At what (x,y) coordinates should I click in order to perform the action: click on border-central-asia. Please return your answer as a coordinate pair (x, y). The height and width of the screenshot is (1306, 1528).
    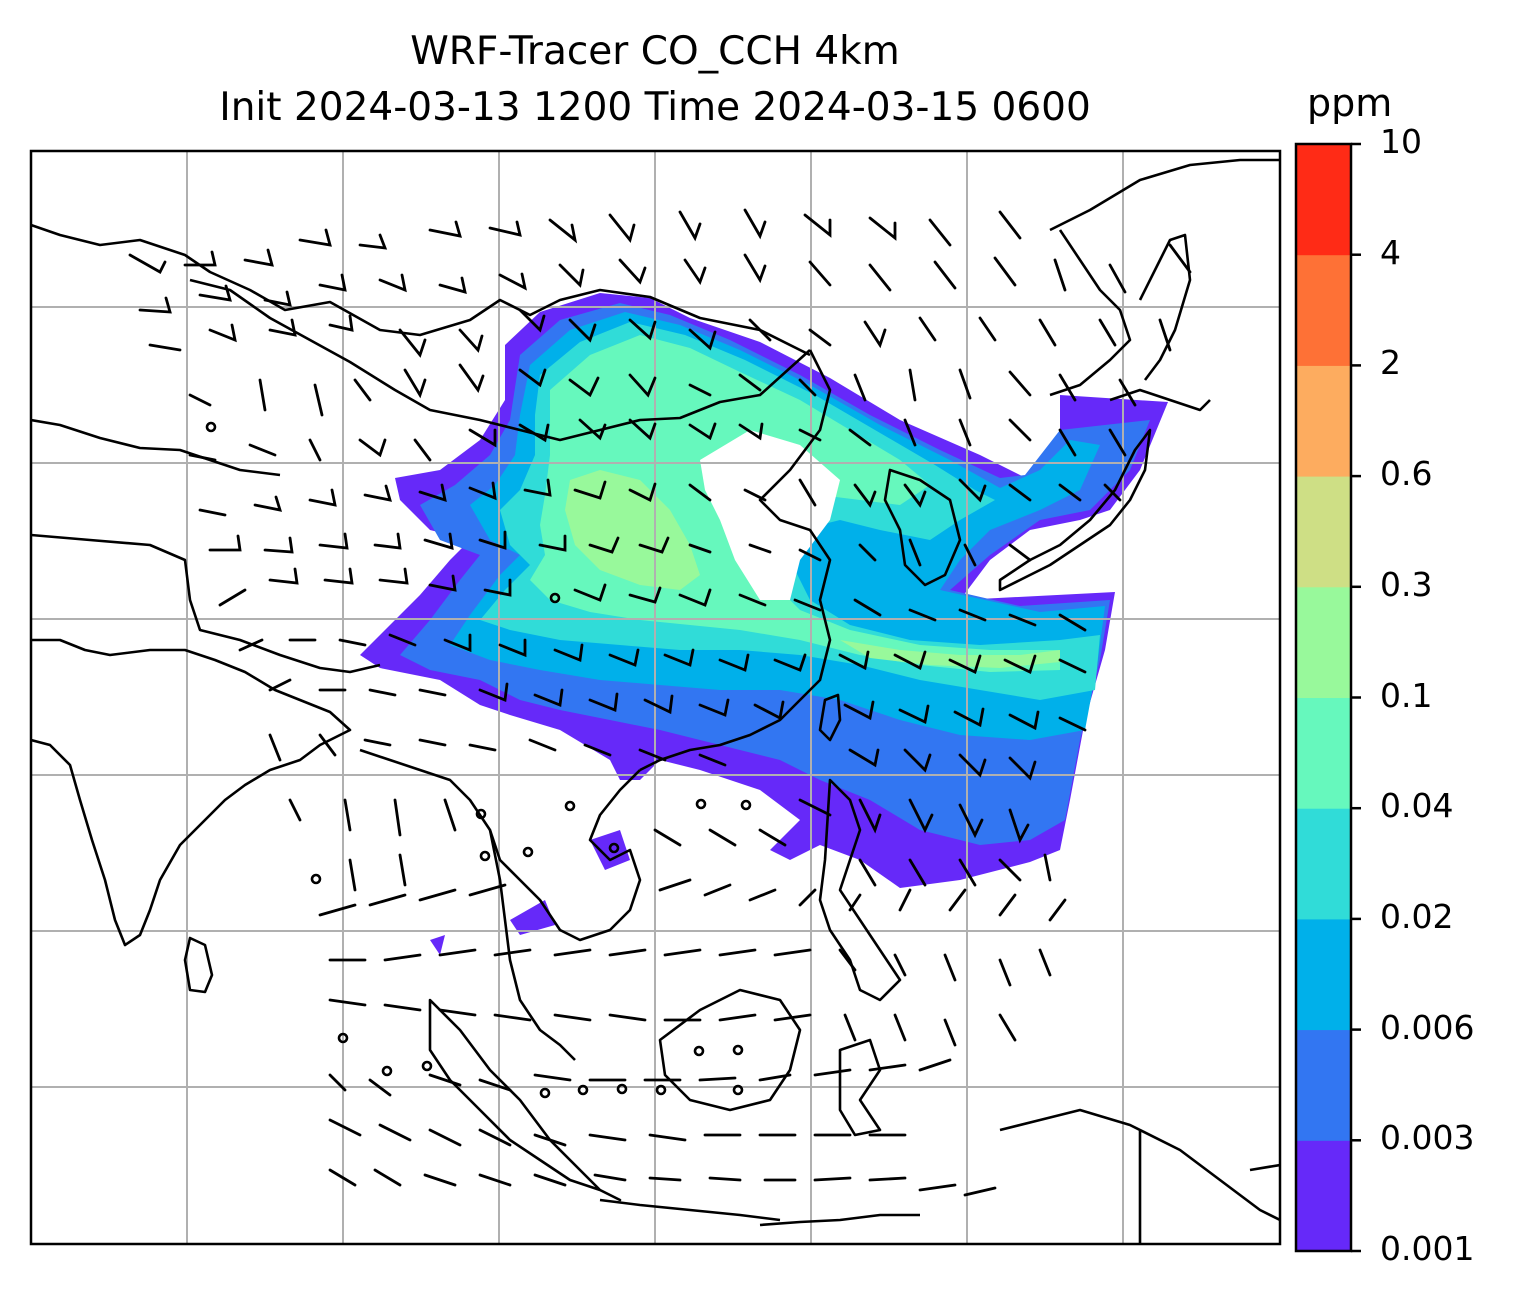
    Looking at the image, I should click on (421, 290).